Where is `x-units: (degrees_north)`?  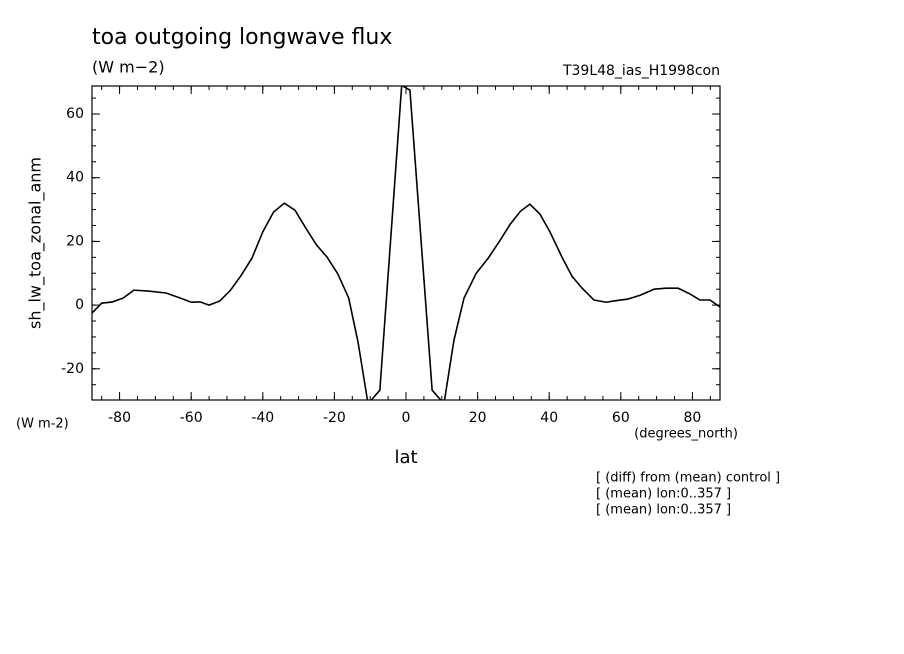
x-units: (degrees_north) is located at coordinates (686, 434).